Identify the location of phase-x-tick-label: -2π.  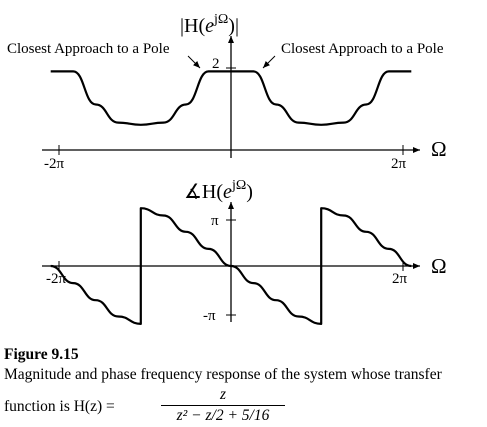
(56, 279).